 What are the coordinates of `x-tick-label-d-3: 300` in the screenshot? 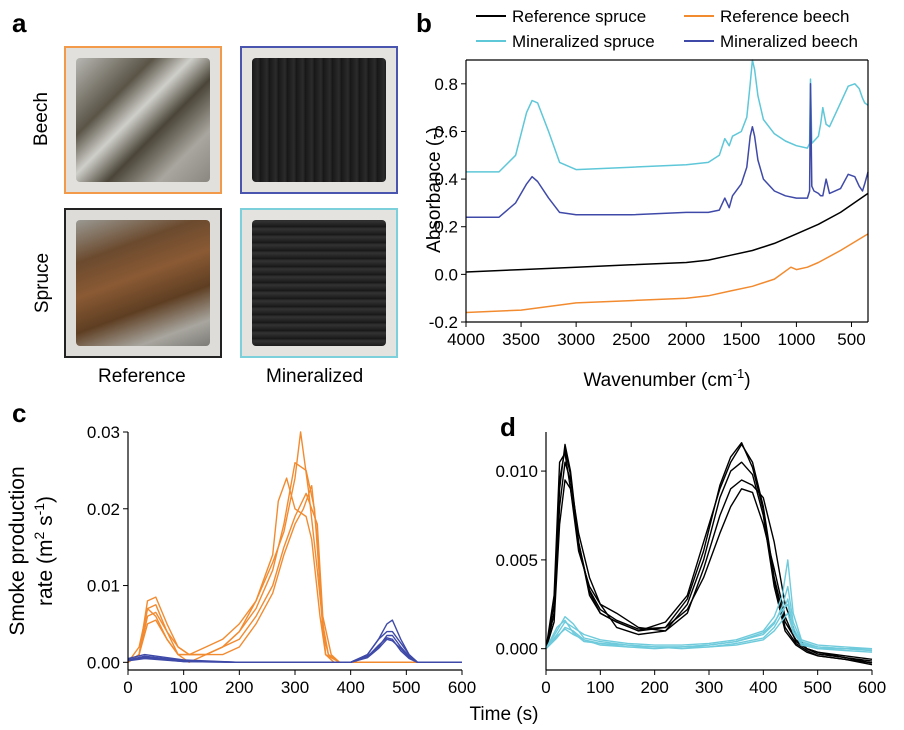 It's located at (709, 687).